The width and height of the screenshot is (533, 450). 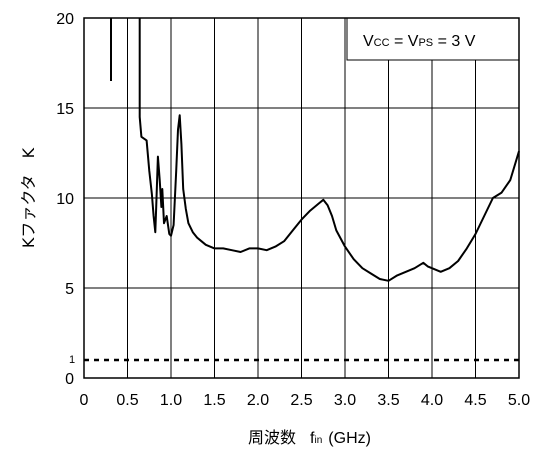 What do you see at coordinates (294, 360) in the screenshot?
I see `reference-line-group: 1` at bounding box center [294, 360].